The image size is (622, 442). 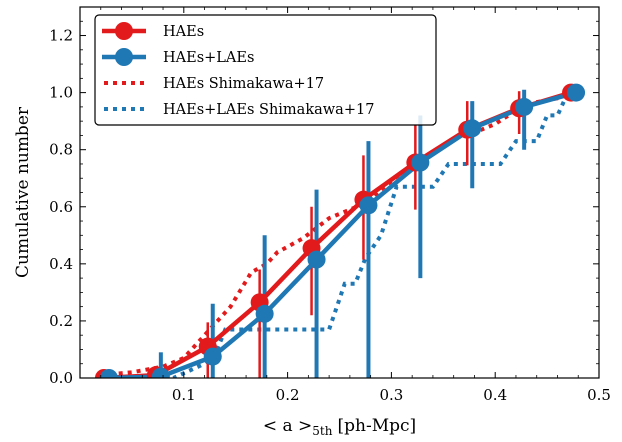 What do you see at coordinates (243, 84) in the screenshot?
I see `legend-label-haes-shimakawa-17: HAEs Shimakawa+17` at bounding box center [243, 84].